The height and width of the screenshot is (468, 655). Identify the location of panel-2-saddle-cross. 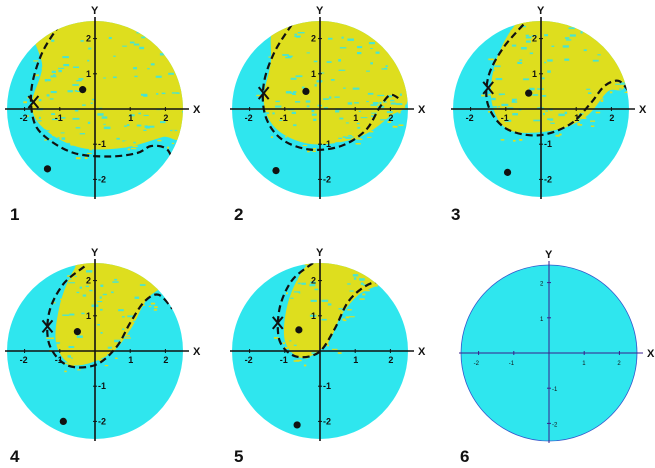
(263, 93).